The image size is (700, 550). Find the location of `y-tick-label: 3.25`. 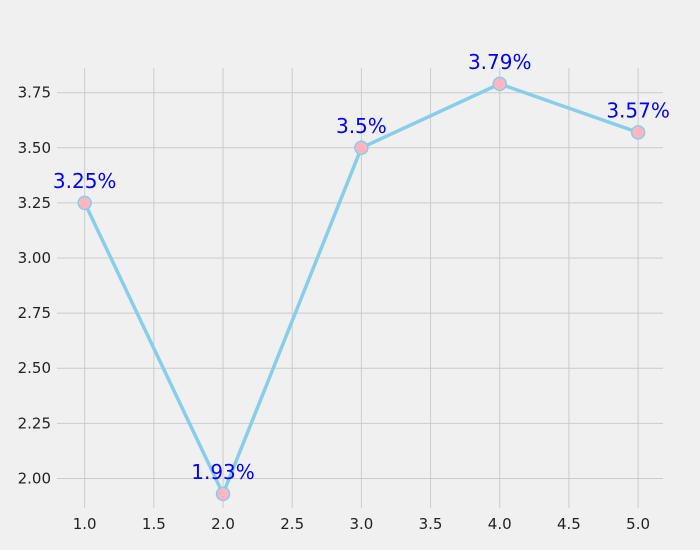

y-tick-label: 3.25 is located at coordinates (34, 203).